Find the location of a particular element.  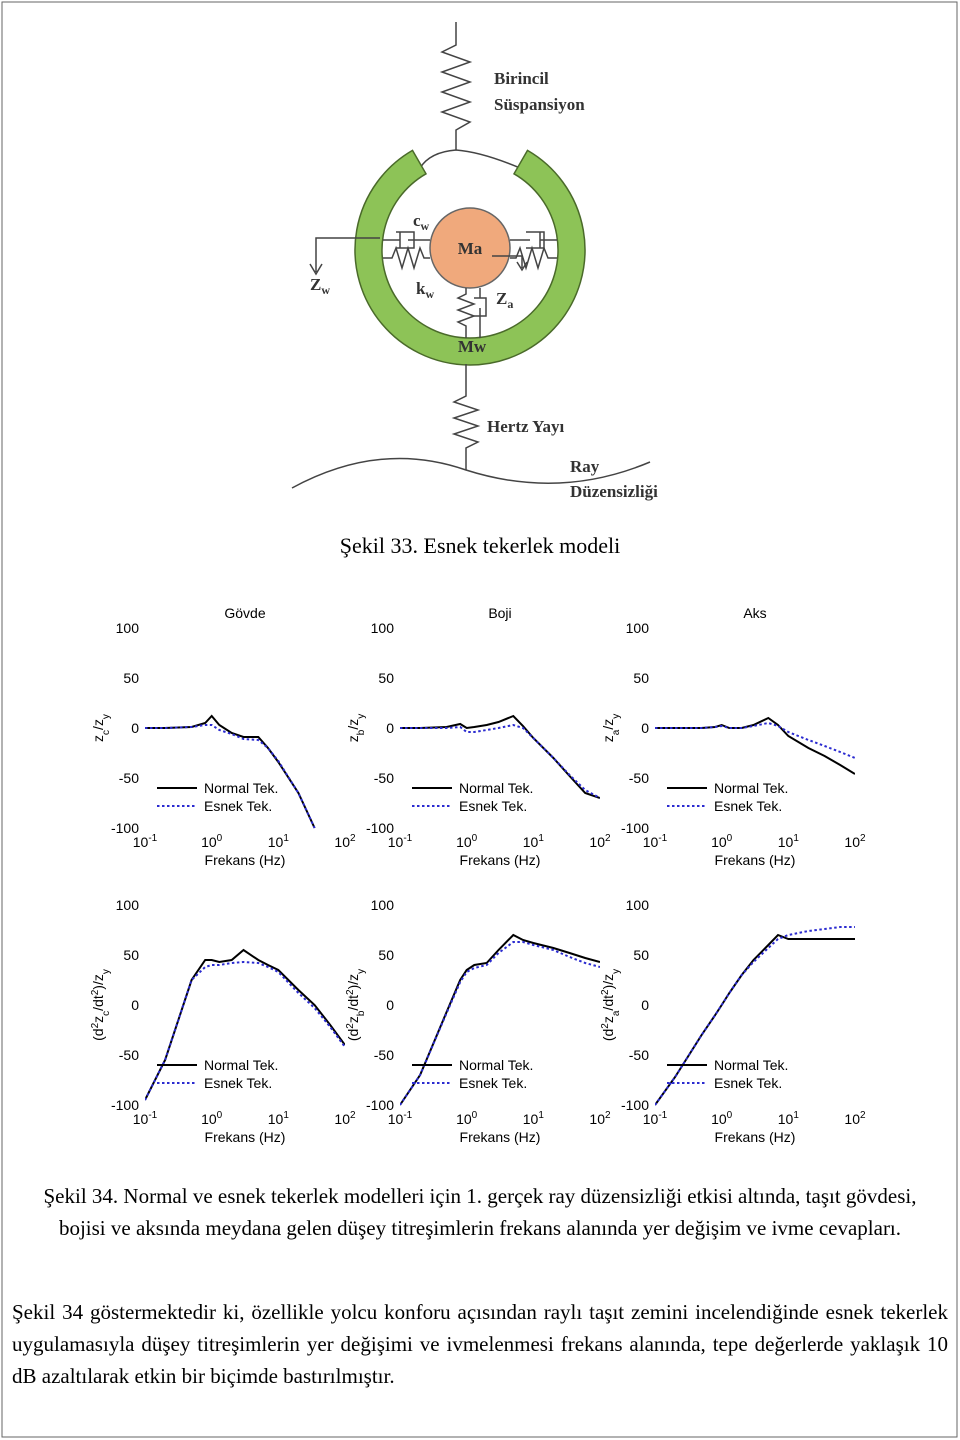

axle-mass is located at coordinates (470, 248).